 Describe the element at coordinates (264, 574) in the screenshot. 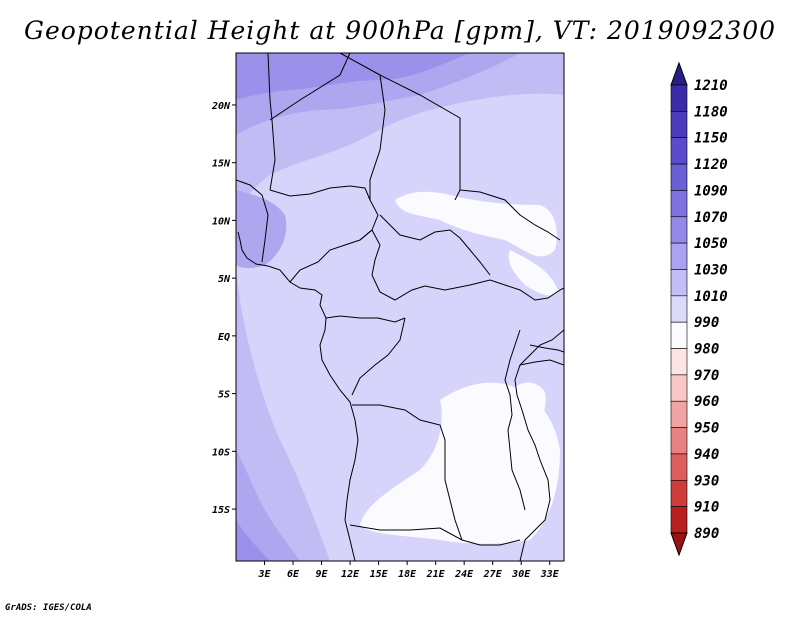

I see `x-tick-label: 3E` at that location.